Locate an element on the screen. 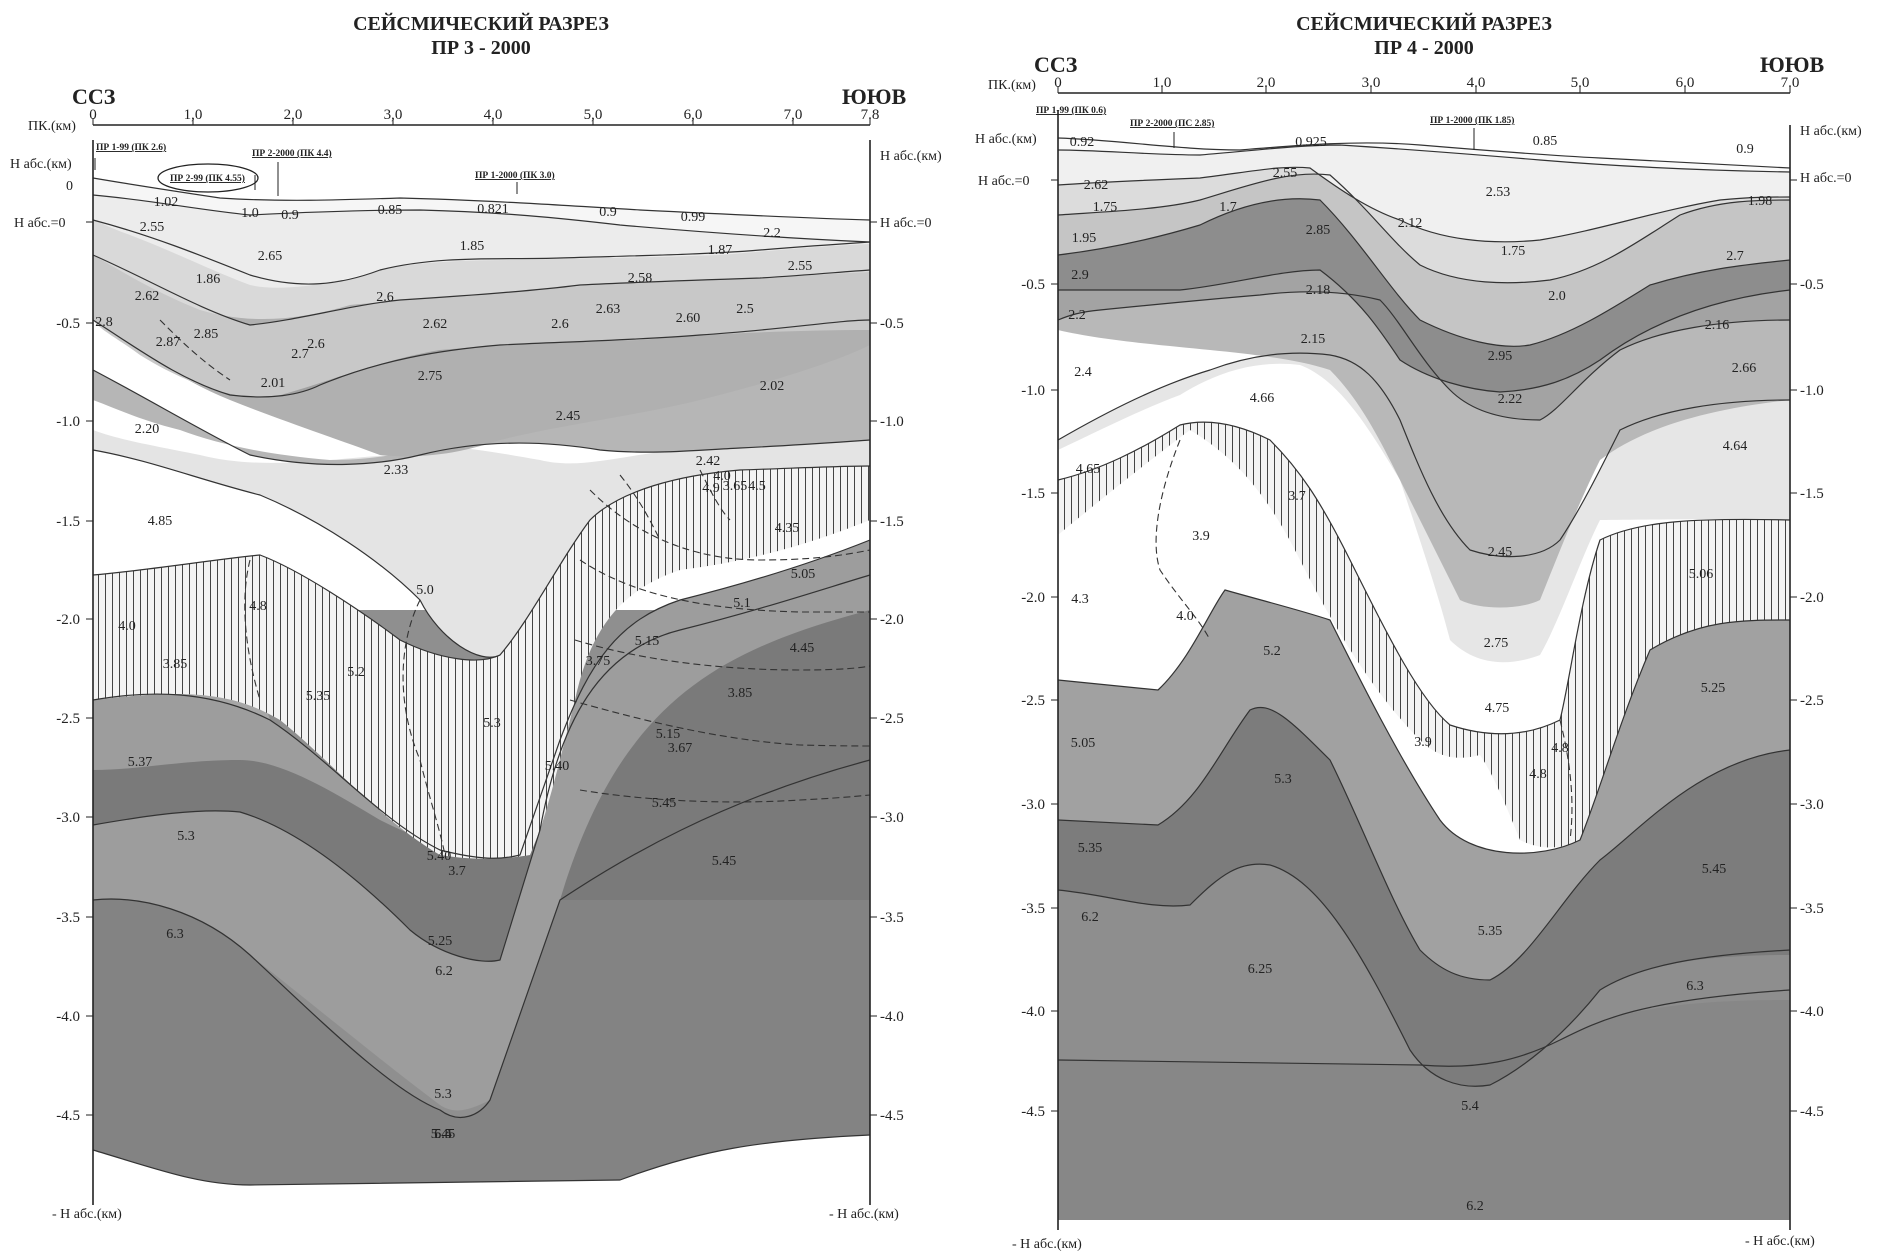 The width and height of the screenshot is (1883, 1253). left-pk-tick: 1,0 is located at coordinates (193, 115).